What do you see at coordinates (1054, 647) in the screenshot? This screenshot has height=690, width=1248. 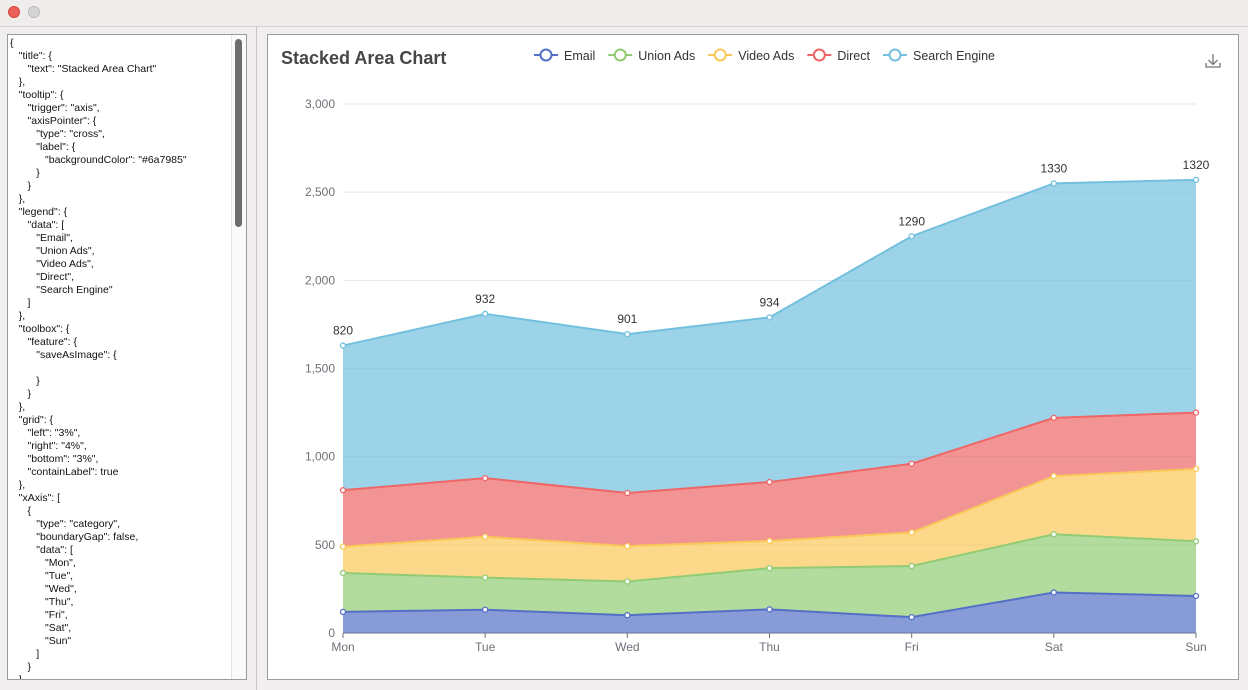 I see `x-tick-label-5: Sat` at bounding box center [1054, 647].